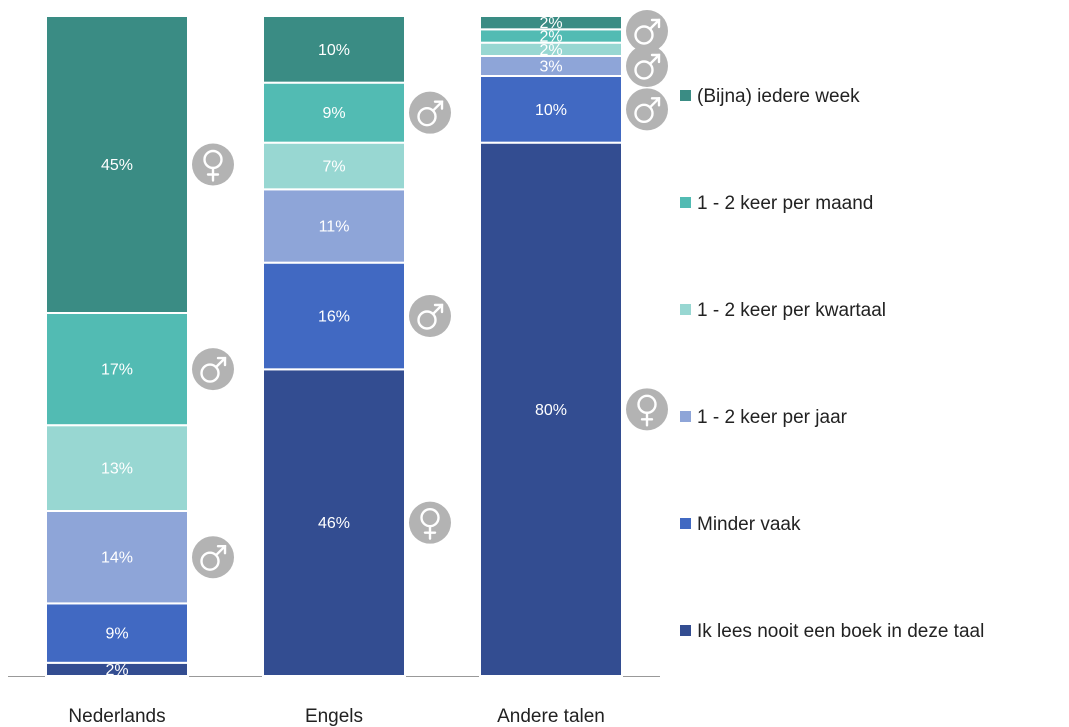 The width and height of the screenshot is (1069, 727). I want to click on data-label: 45%, so click(117, 165).